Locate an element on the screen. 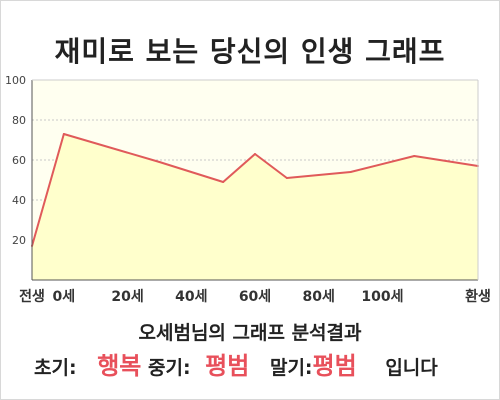 Image resolution: width=500 pixels, height=400 pixels. early-value: 행복 is located at coordinates (119, 366).